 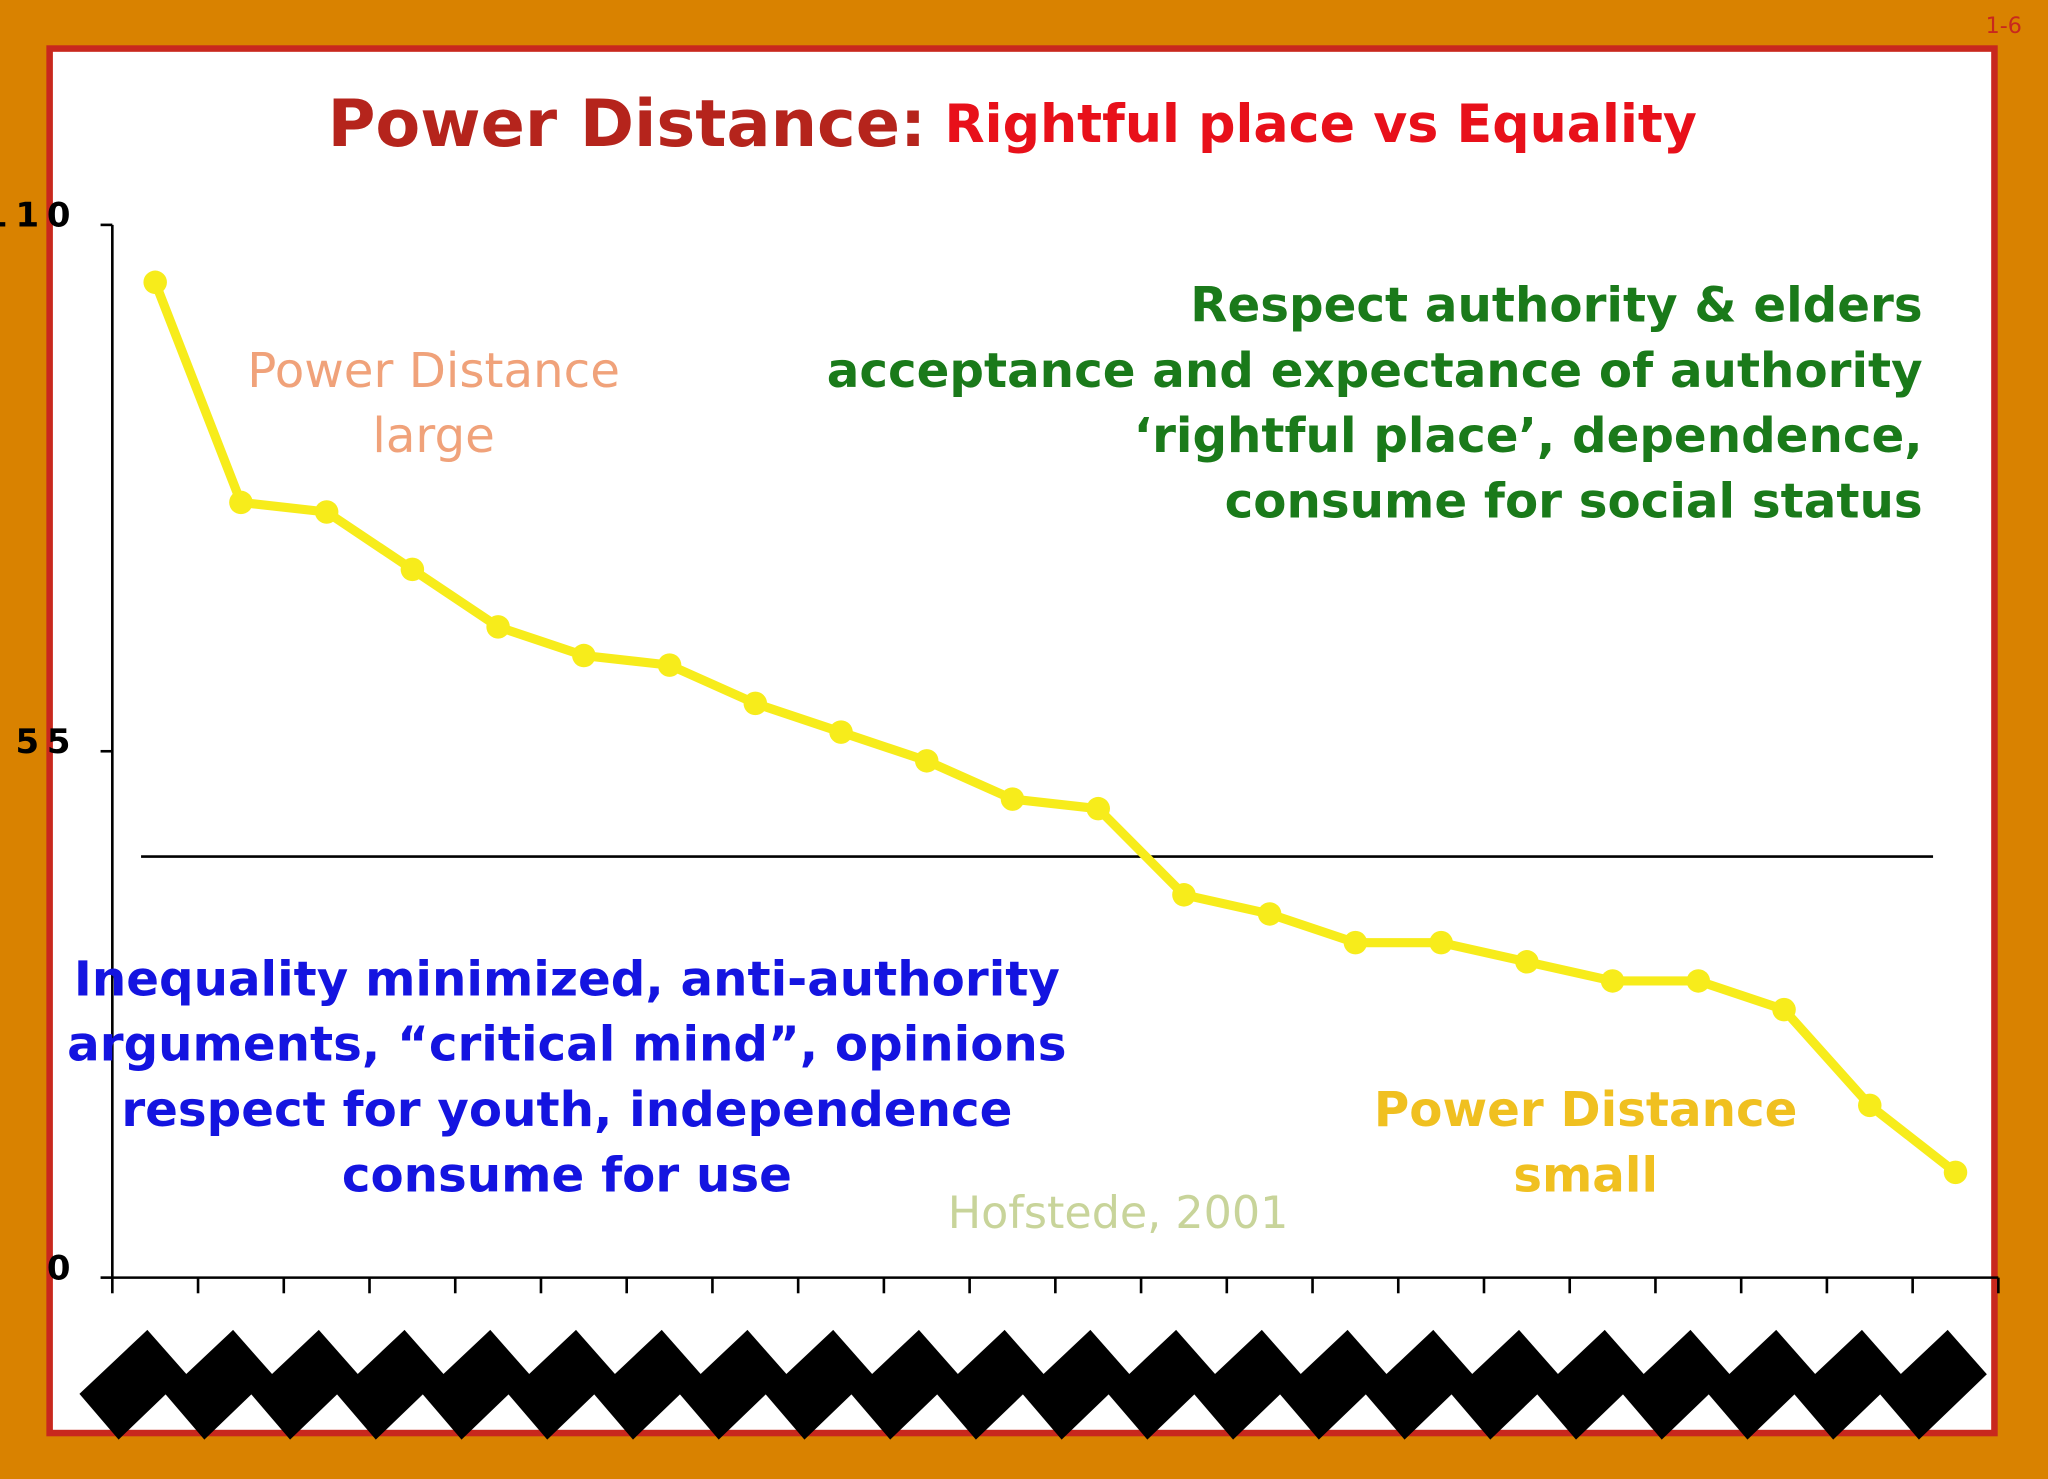 I want to click on annotation: small, so click(x=1585, y=1175).